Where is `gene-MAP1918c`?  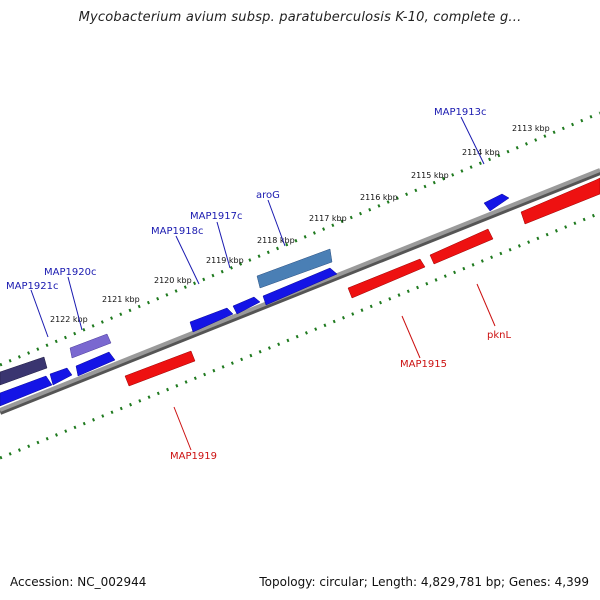
gene-MAP1918c is located at coordinates (211, 320).